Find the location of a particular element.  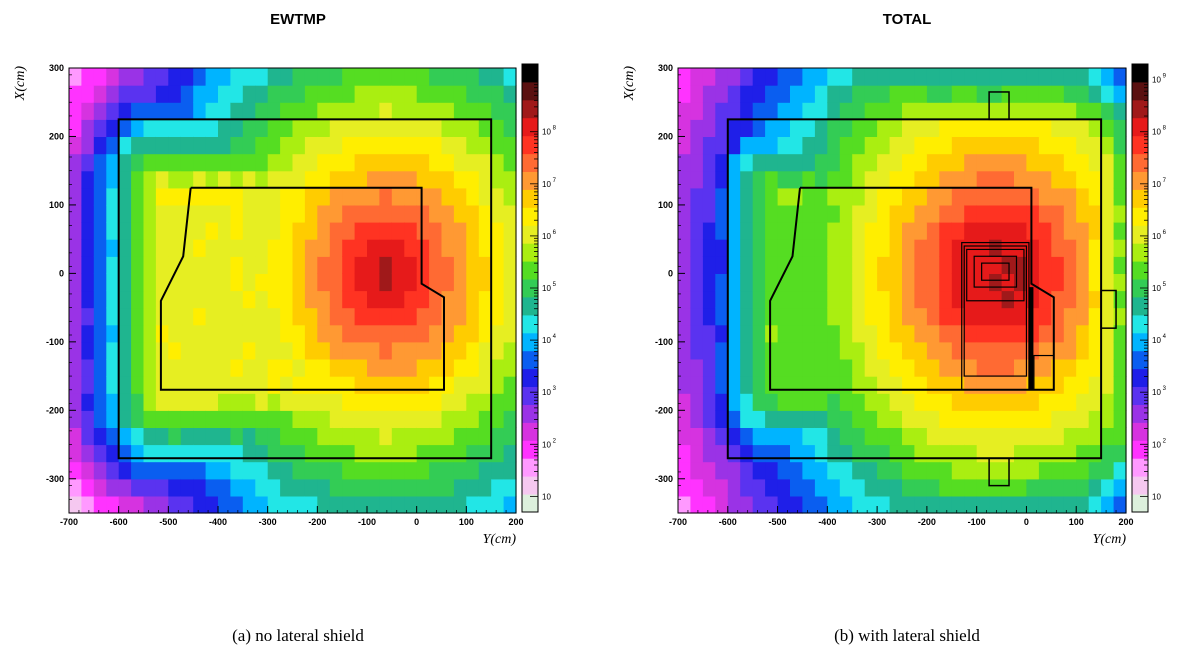

shield-block-bottom is located at coordinates (999, 472).